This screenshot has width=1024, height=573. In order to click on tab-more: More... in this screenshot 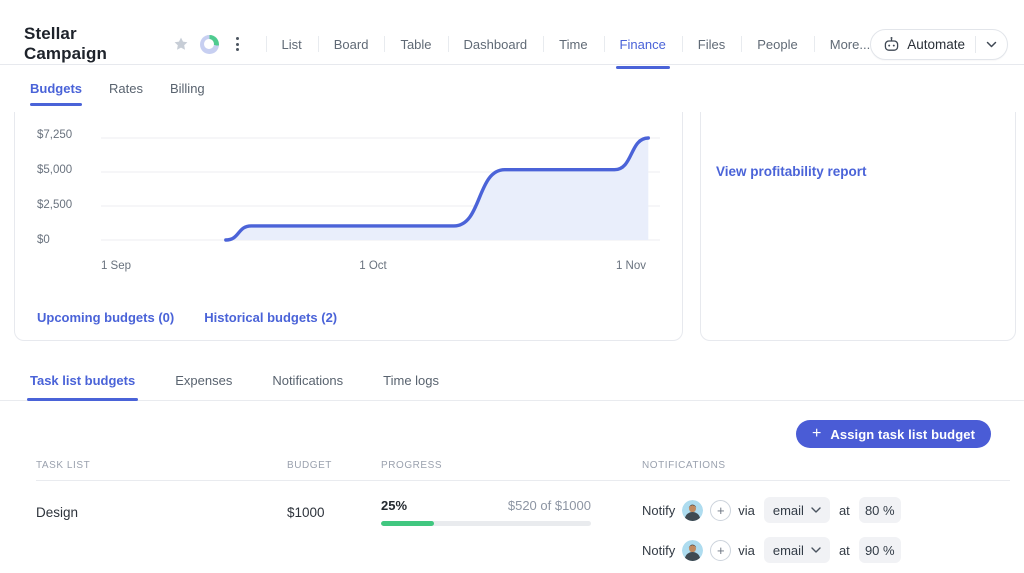, I will do `click(850, 44)`.